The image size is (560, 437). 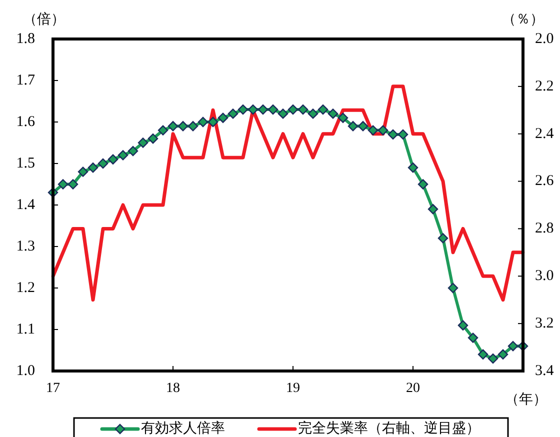 I want to click on y2-tick-label: 2.8, so click(x=544, y=228).